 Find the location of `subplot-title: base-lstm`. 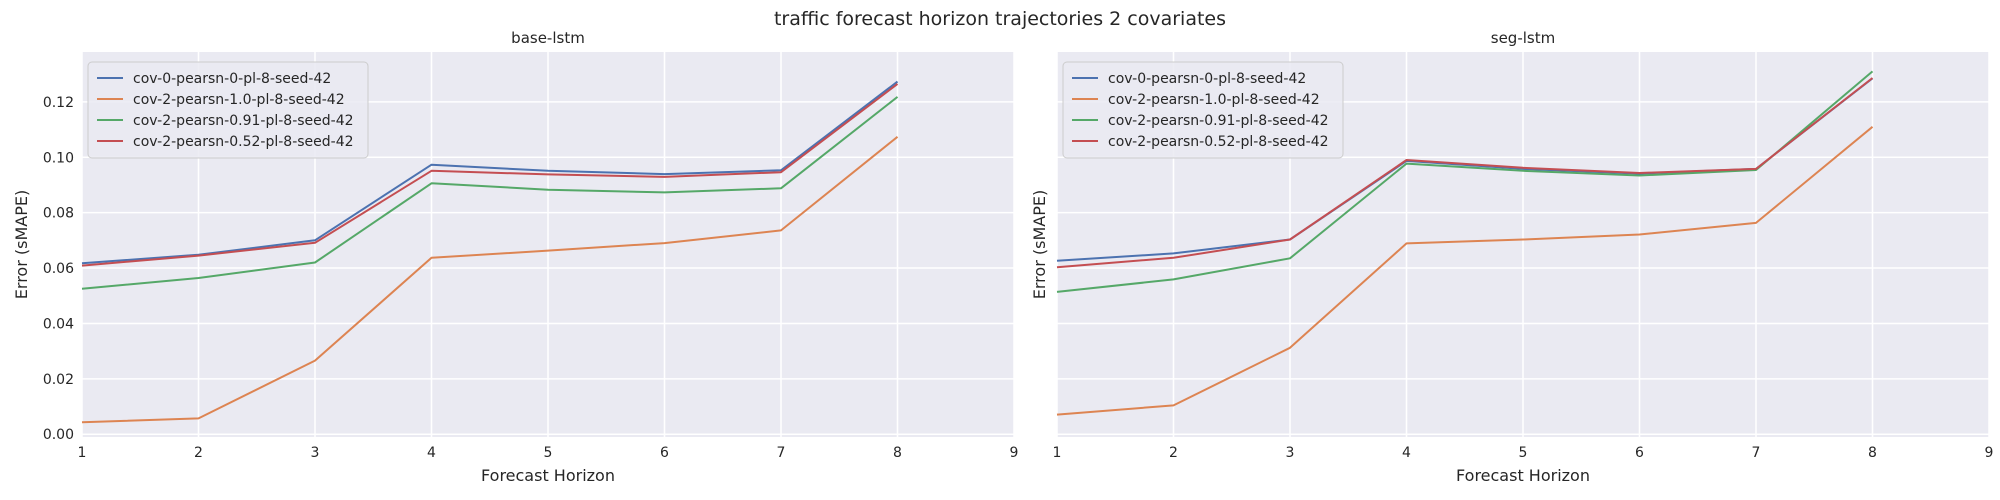

subplot-title: base-lstm is located at coordinates (548, 38).